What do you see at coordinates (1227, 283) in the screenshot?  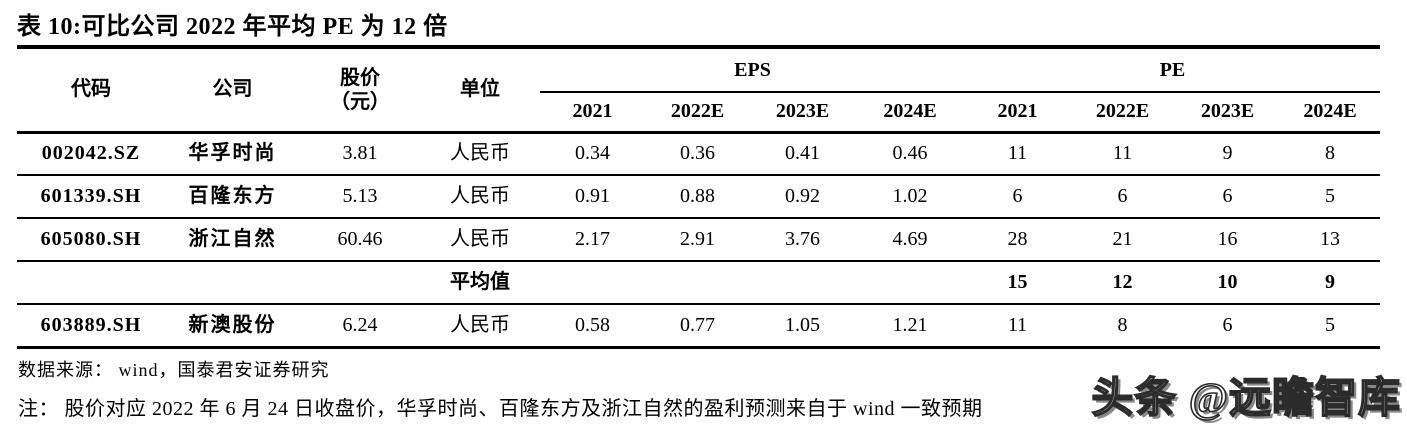 I see `avg-pe-2023e-cell: 10` at bounding box center [1227, 283].